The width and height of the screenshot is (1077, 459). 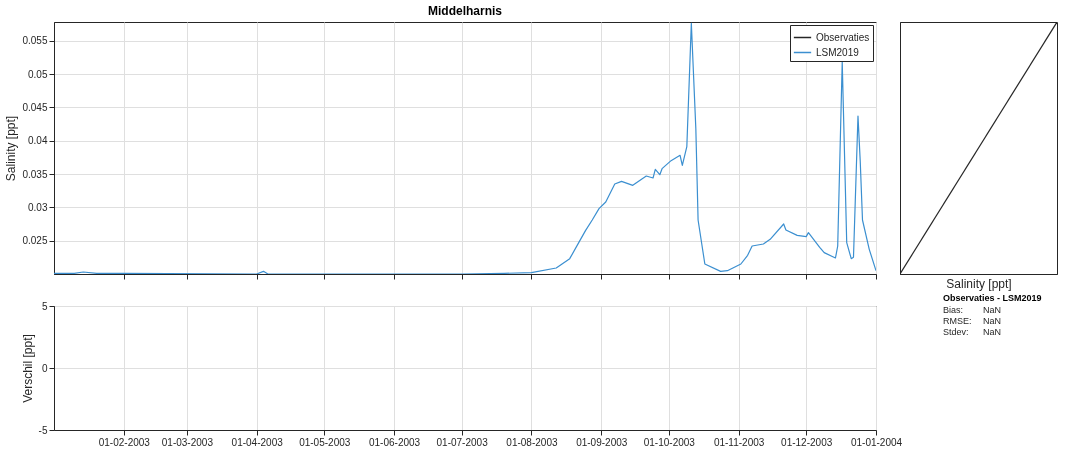 What do you see at coordinates (992, 298) in the screenshot?
I see `text: Observaties - LSM2019` at bounding box center [992, 298].